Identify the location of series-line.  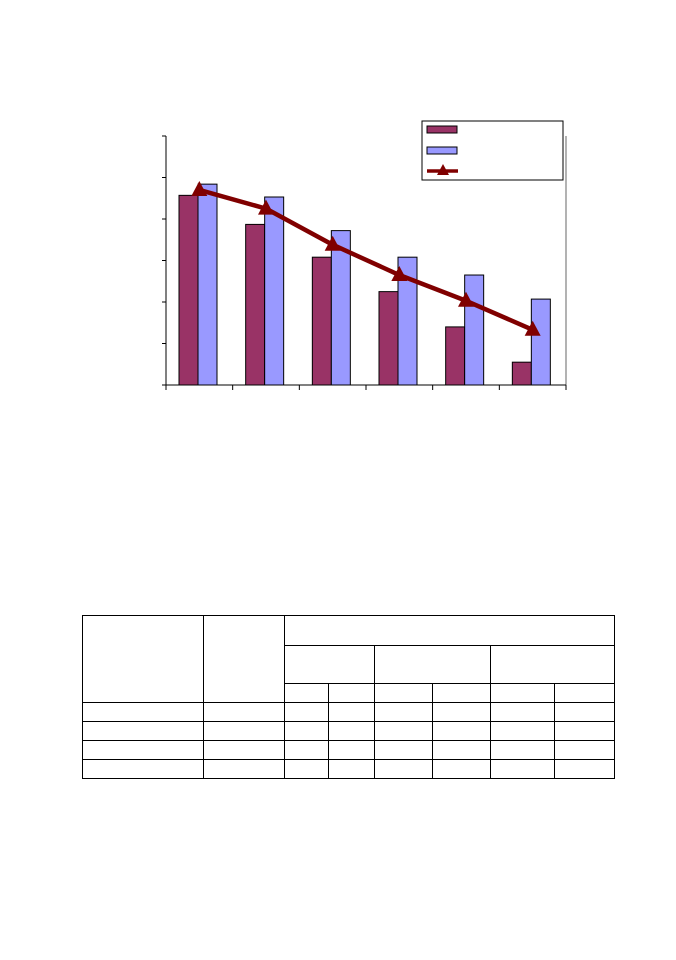
(366, 259).